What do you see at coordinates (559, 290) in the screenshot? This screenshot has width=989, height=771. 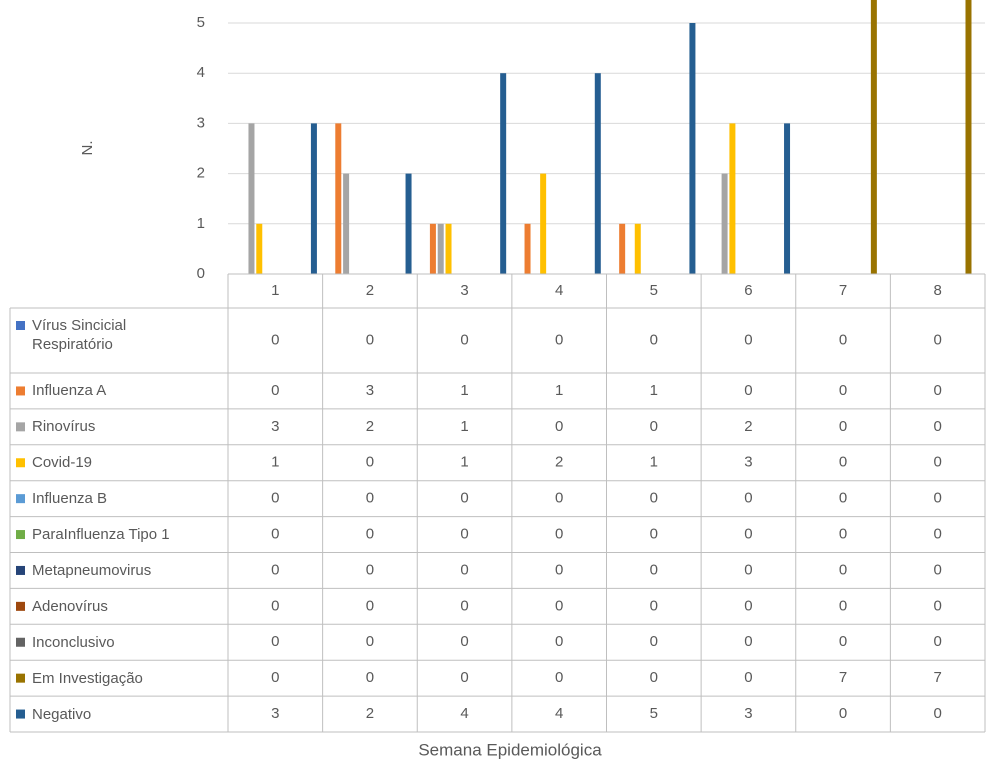 I see `x-tick-label: 4` at bounding box center [559, 290].